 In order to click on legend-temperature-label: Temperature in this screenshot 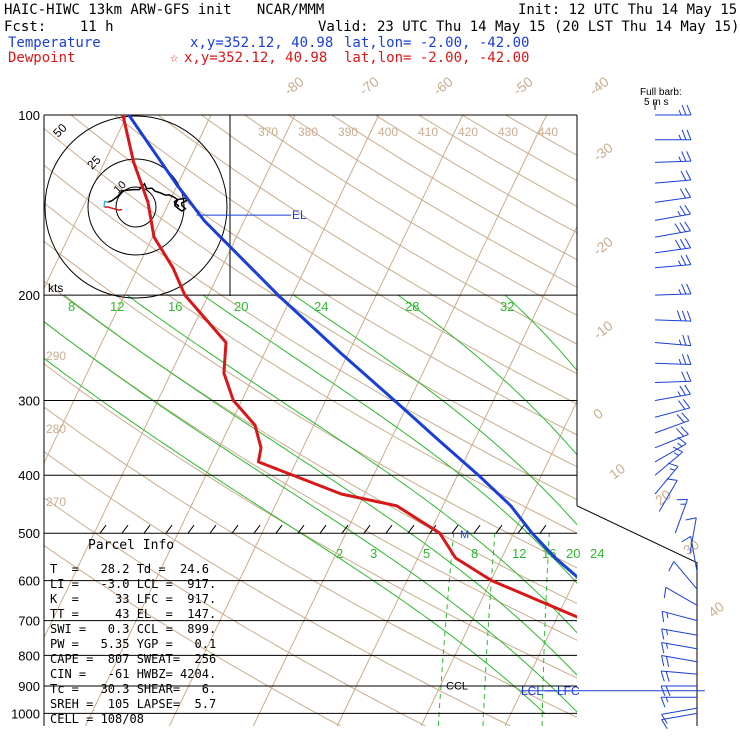, I will do `click(54, 43)`.